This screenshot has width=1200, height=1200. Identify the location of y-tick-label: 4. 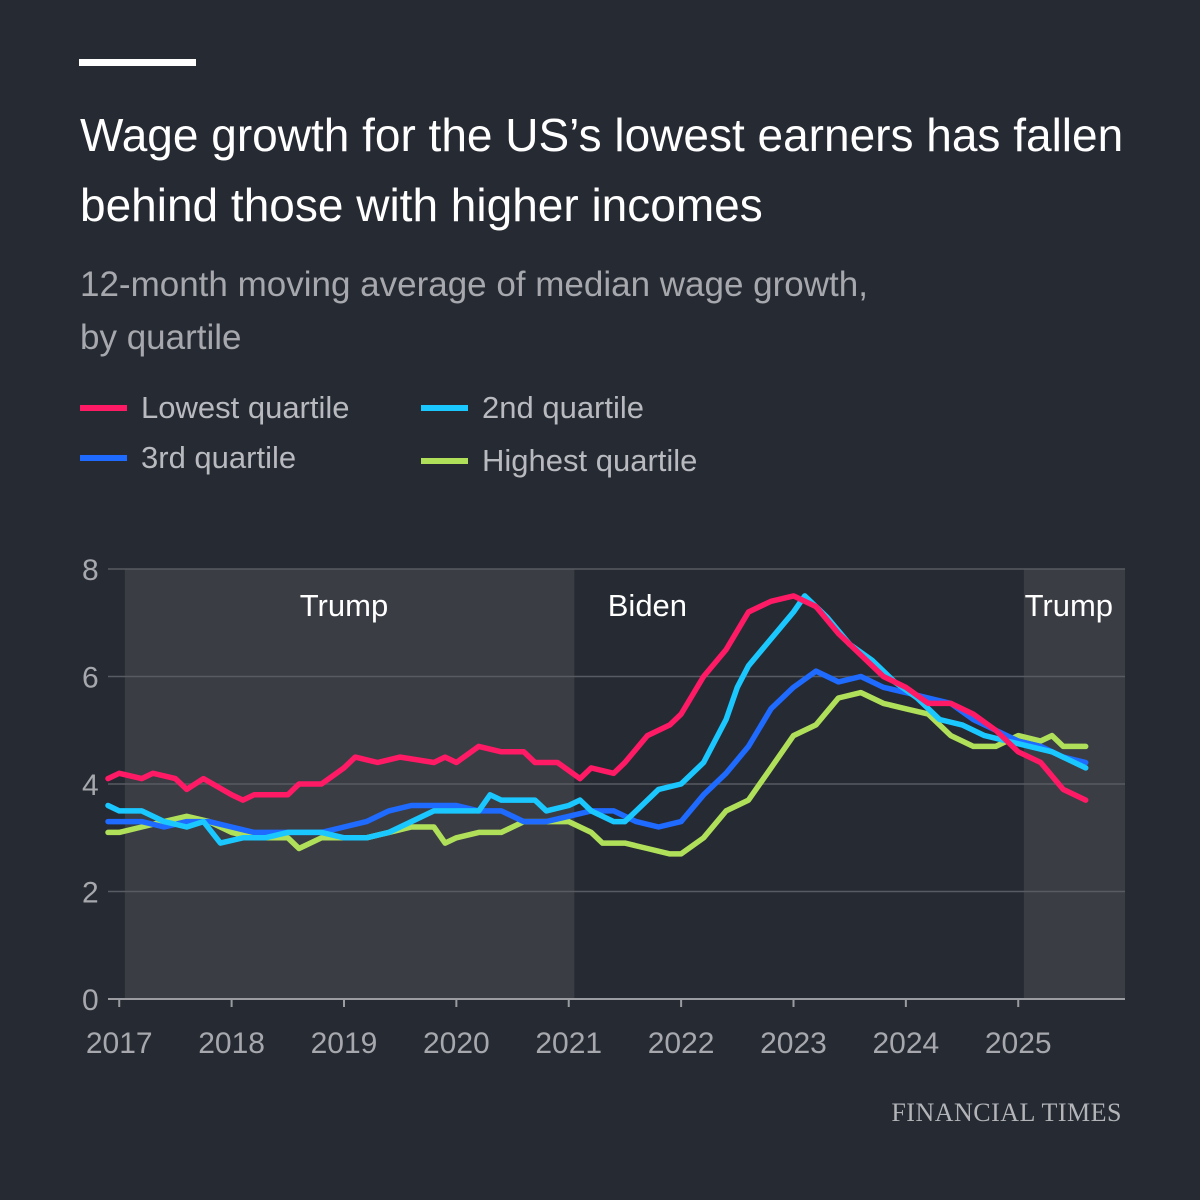
(90, 785).